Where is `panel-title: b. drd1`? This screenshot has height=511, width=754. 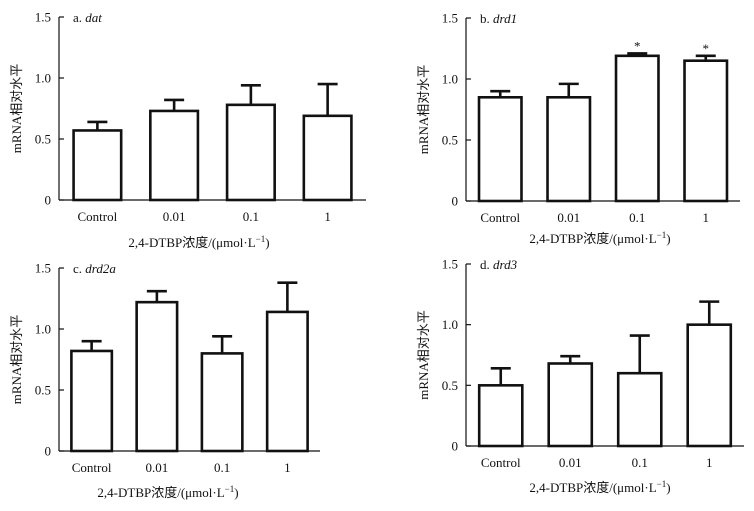 panel-title: b. drd1 is located at coordinates (498, 18).